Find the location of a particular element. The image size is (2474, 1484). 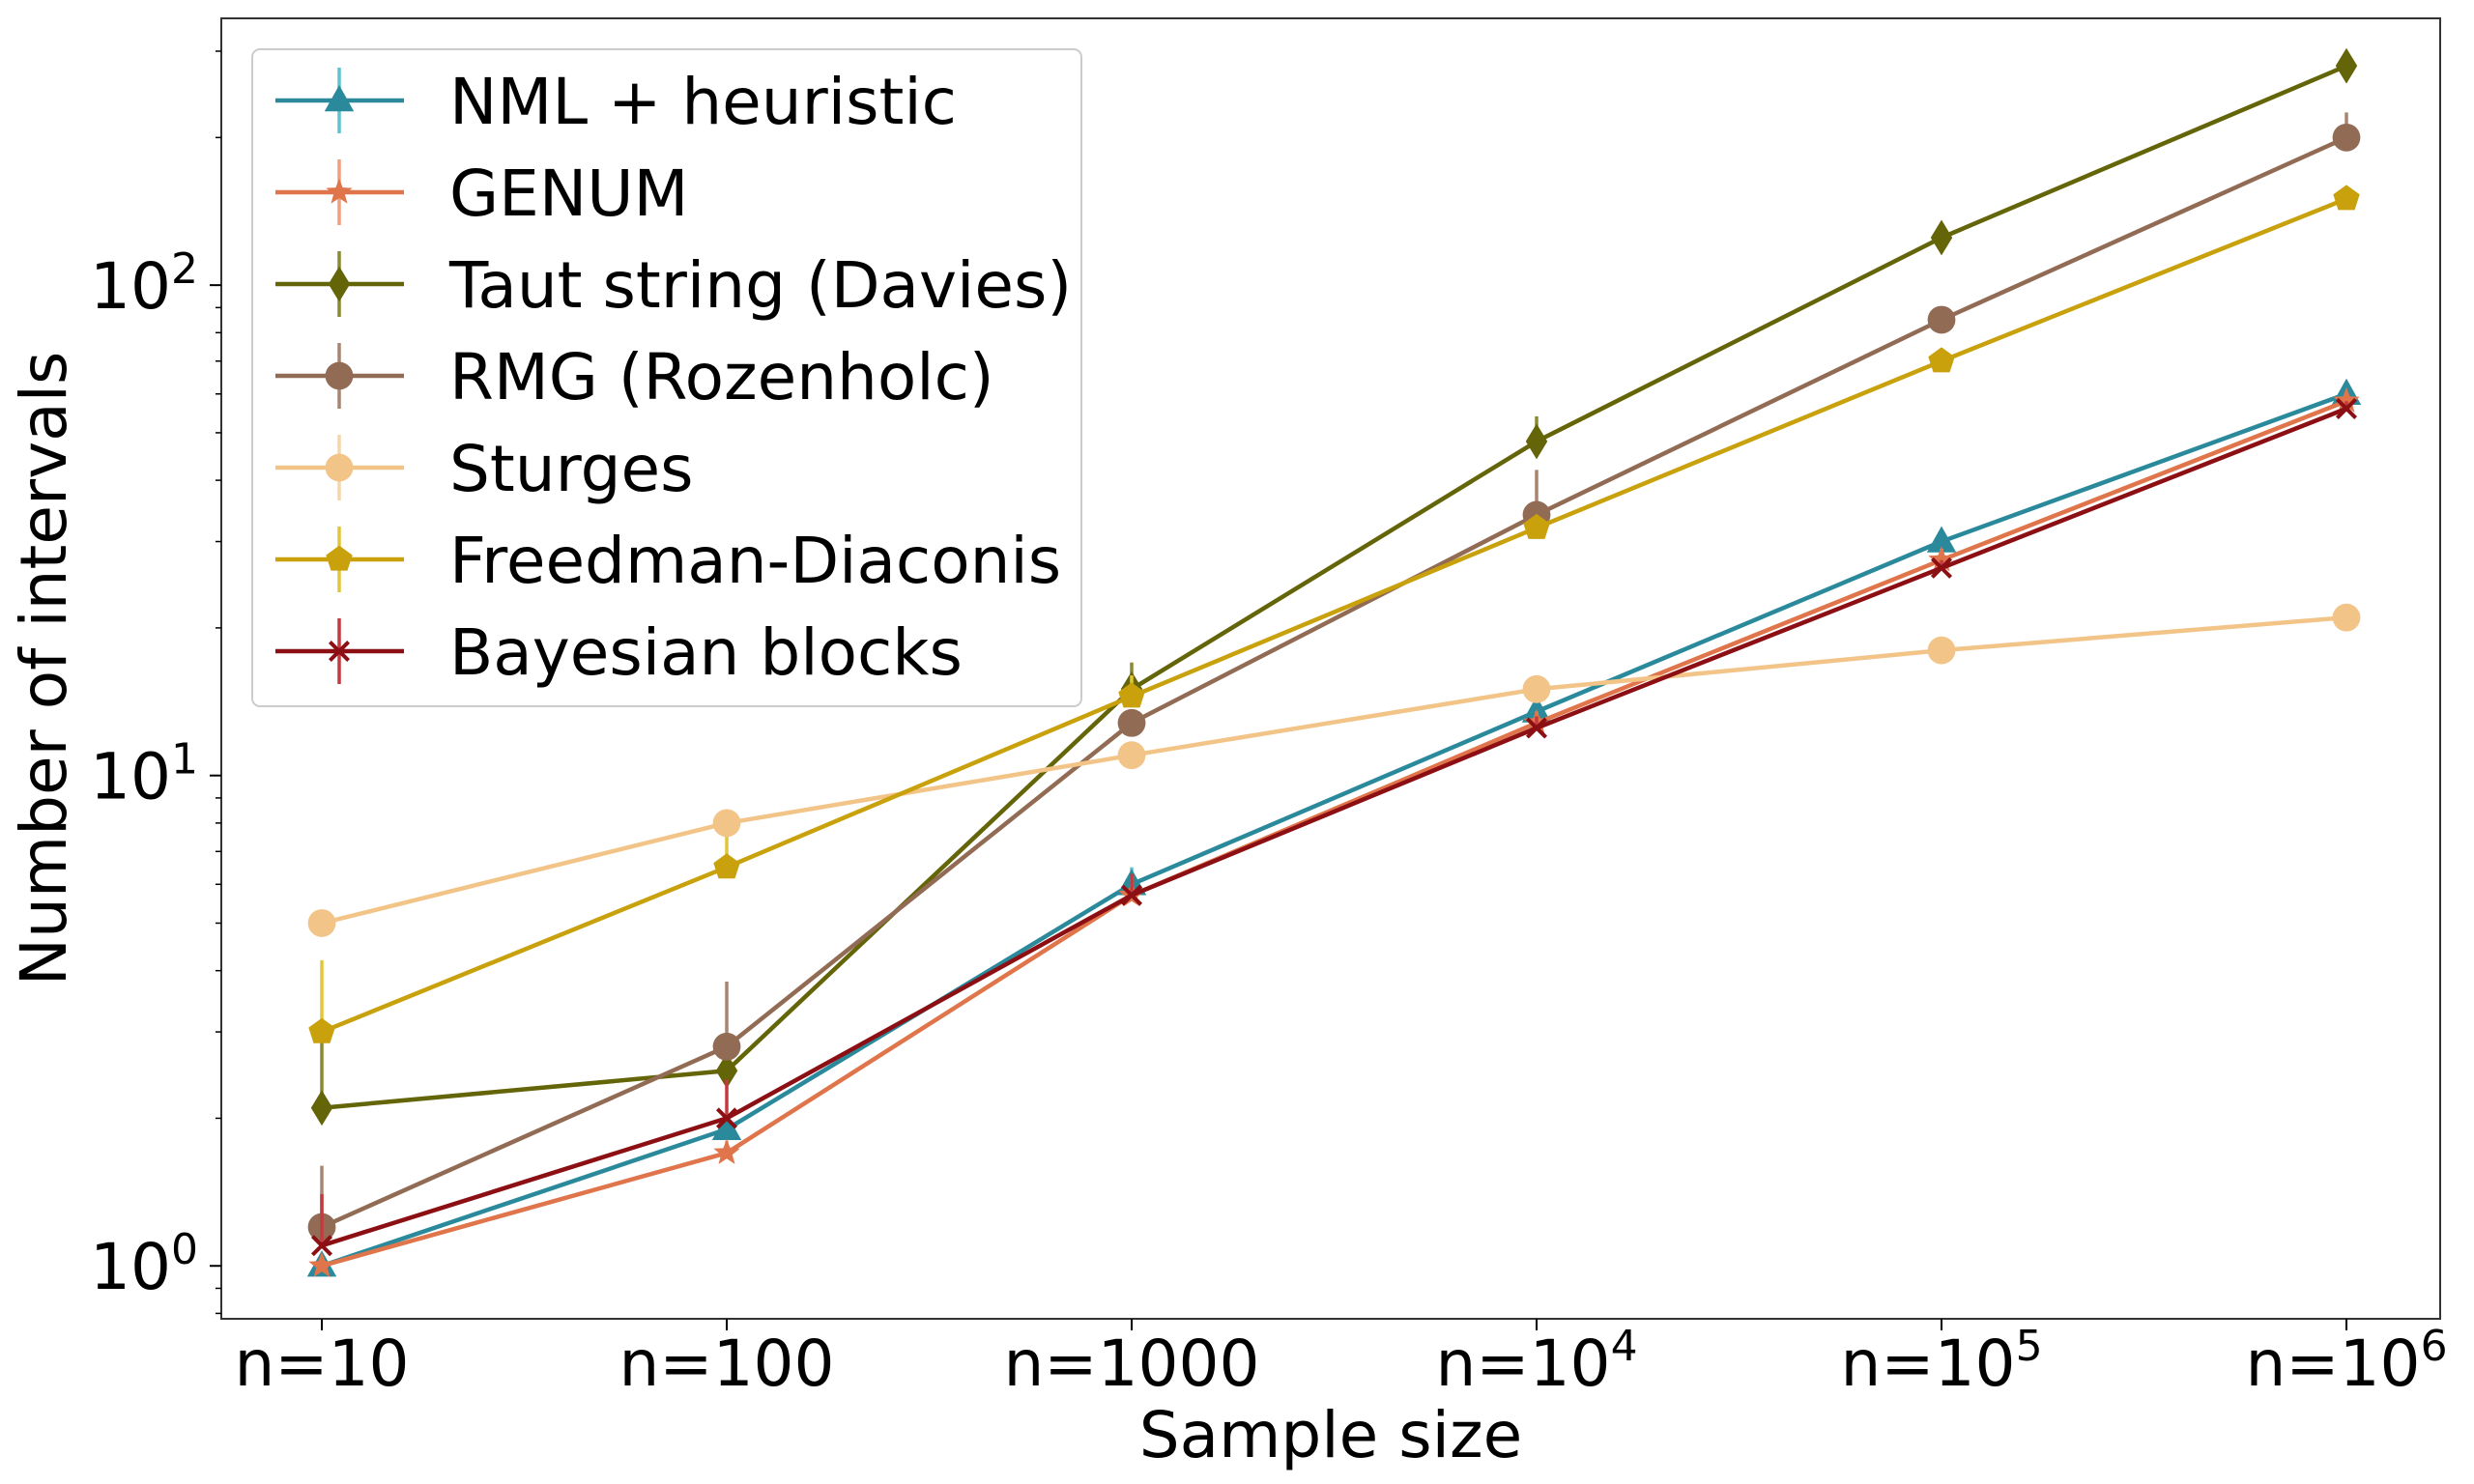

legend-box is located at coordinates (666, 377).